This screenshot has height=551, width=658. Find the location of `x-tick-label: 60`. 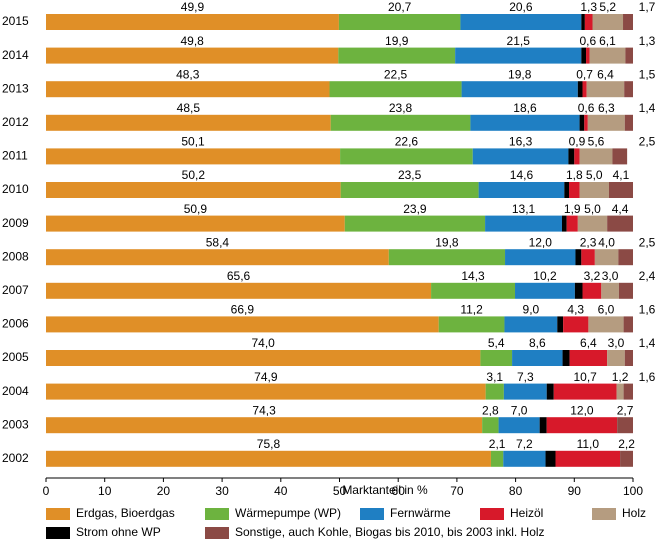

x-tick-label: 60 is located at coordinates (399, 491).